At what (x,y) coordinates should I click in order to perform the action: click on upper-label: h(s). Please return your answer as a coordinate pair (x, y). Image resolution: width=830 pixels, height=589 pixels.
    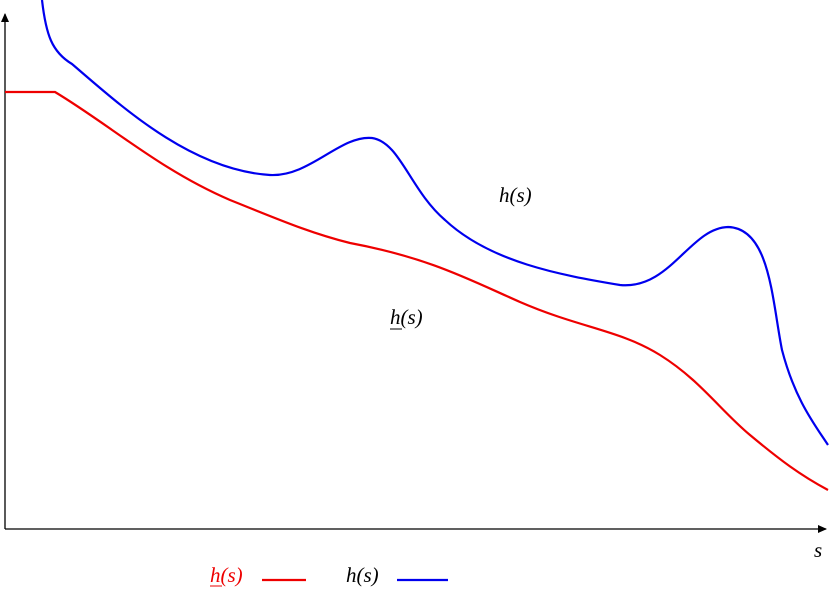
    Looking at the image, I should click on (515, 195).